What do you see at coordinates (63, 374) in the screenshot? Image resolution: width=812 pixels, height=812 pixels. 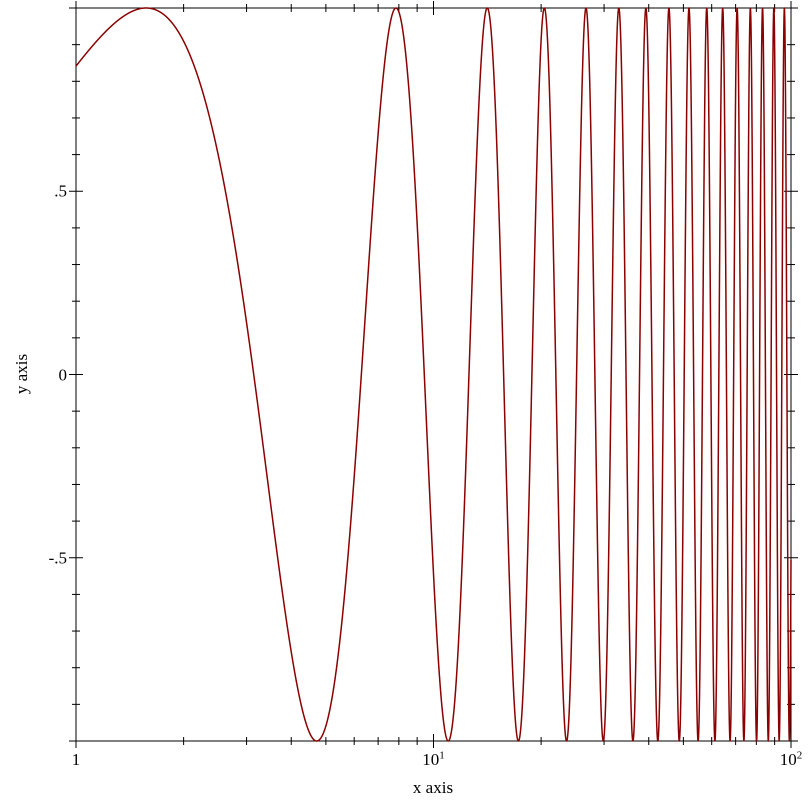 I see `y-tick-label: 0` at bounding box center [63, 374].